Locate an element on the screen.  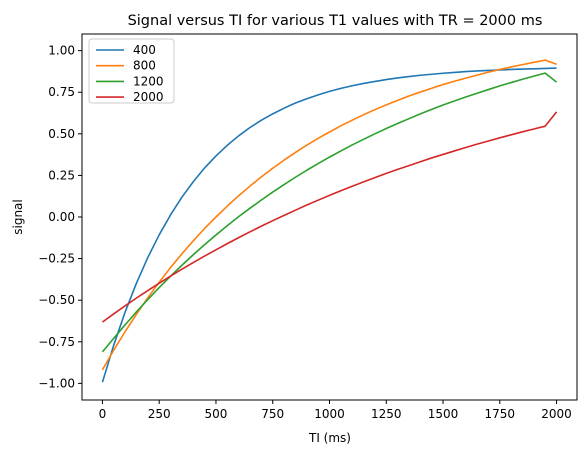
y-tick-label: 1.00 is located at coordinates (61, 51).